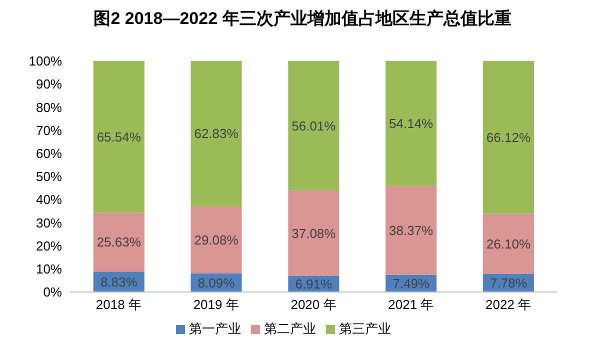 This screenshot has width=605, height=340. Describe the element at coordinates (52, 292) in the screenshot. I see `y-tick-label: 0%` at that location.